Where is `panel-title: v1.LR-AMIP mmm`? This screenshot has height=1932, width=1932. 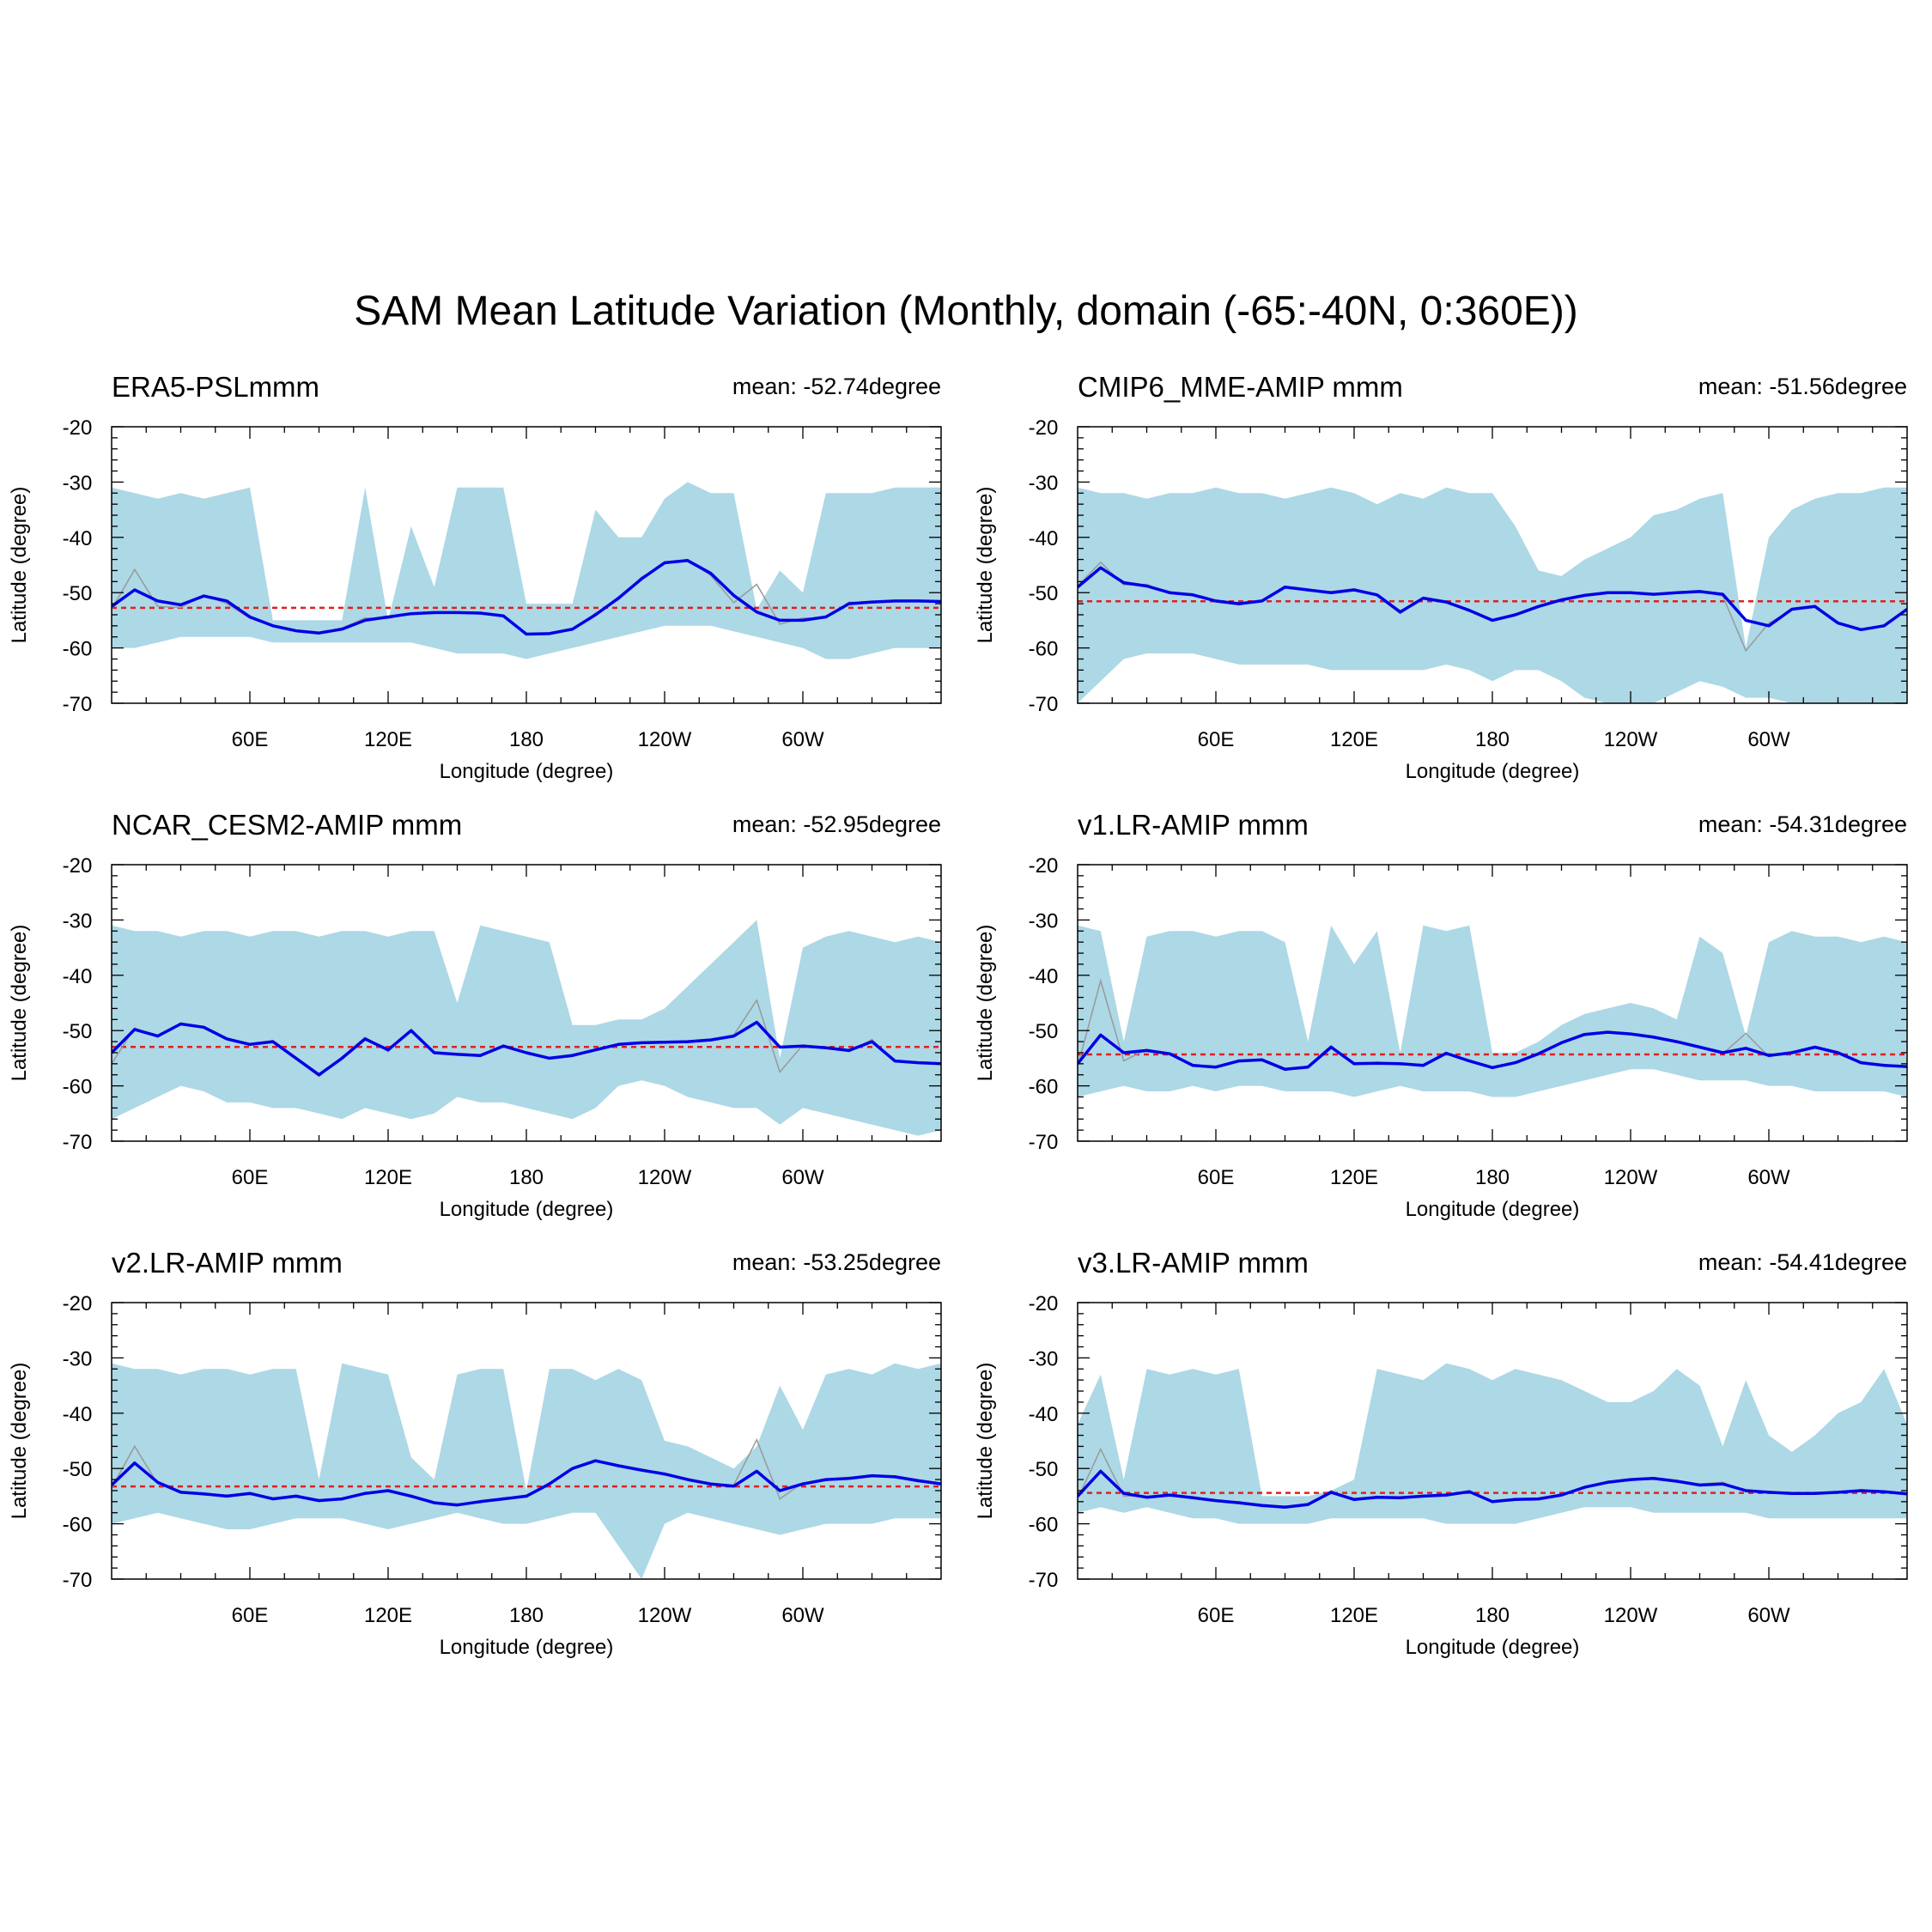
panel-title: v1.LR-AMIP mmm is located at coordinates (1193, 825).